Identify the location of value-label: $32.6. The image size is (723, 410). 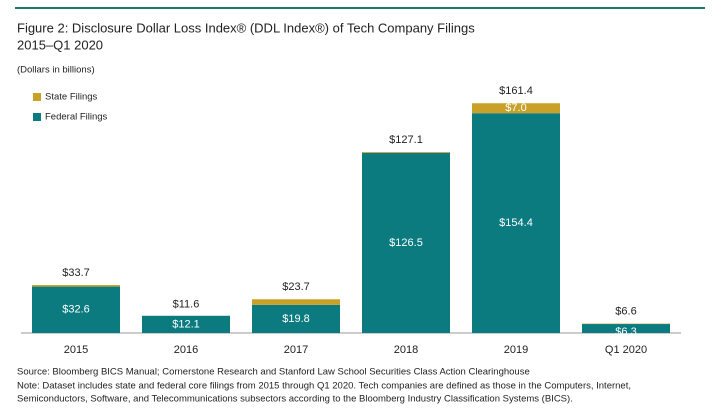
(76, 310).